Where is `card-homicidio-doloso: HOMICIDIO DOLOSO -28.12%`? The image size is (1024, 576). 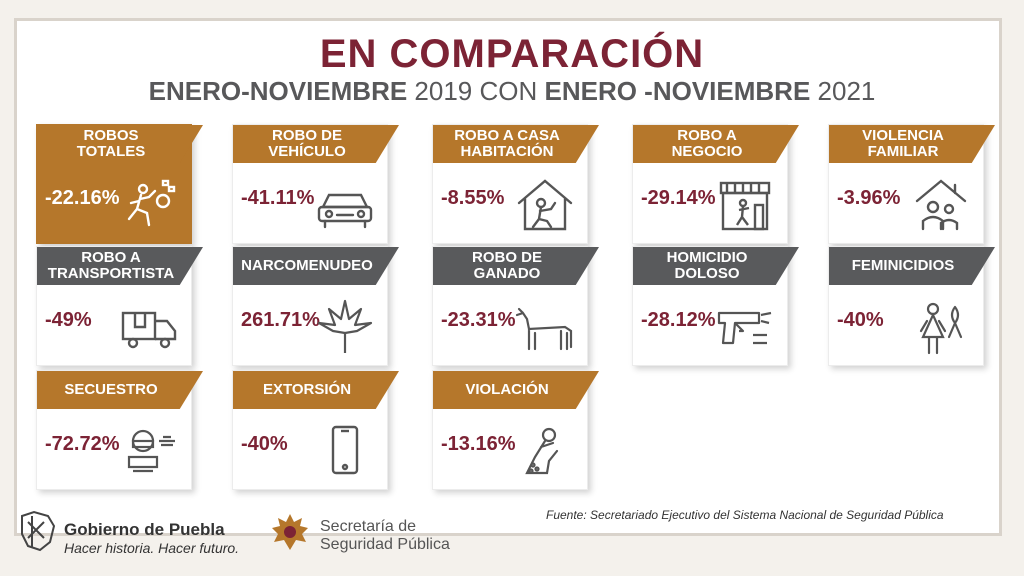
card-homicidio-doloso: HOMICIDIO DOLOSO -28.12% is located at coordinates (715, 306).